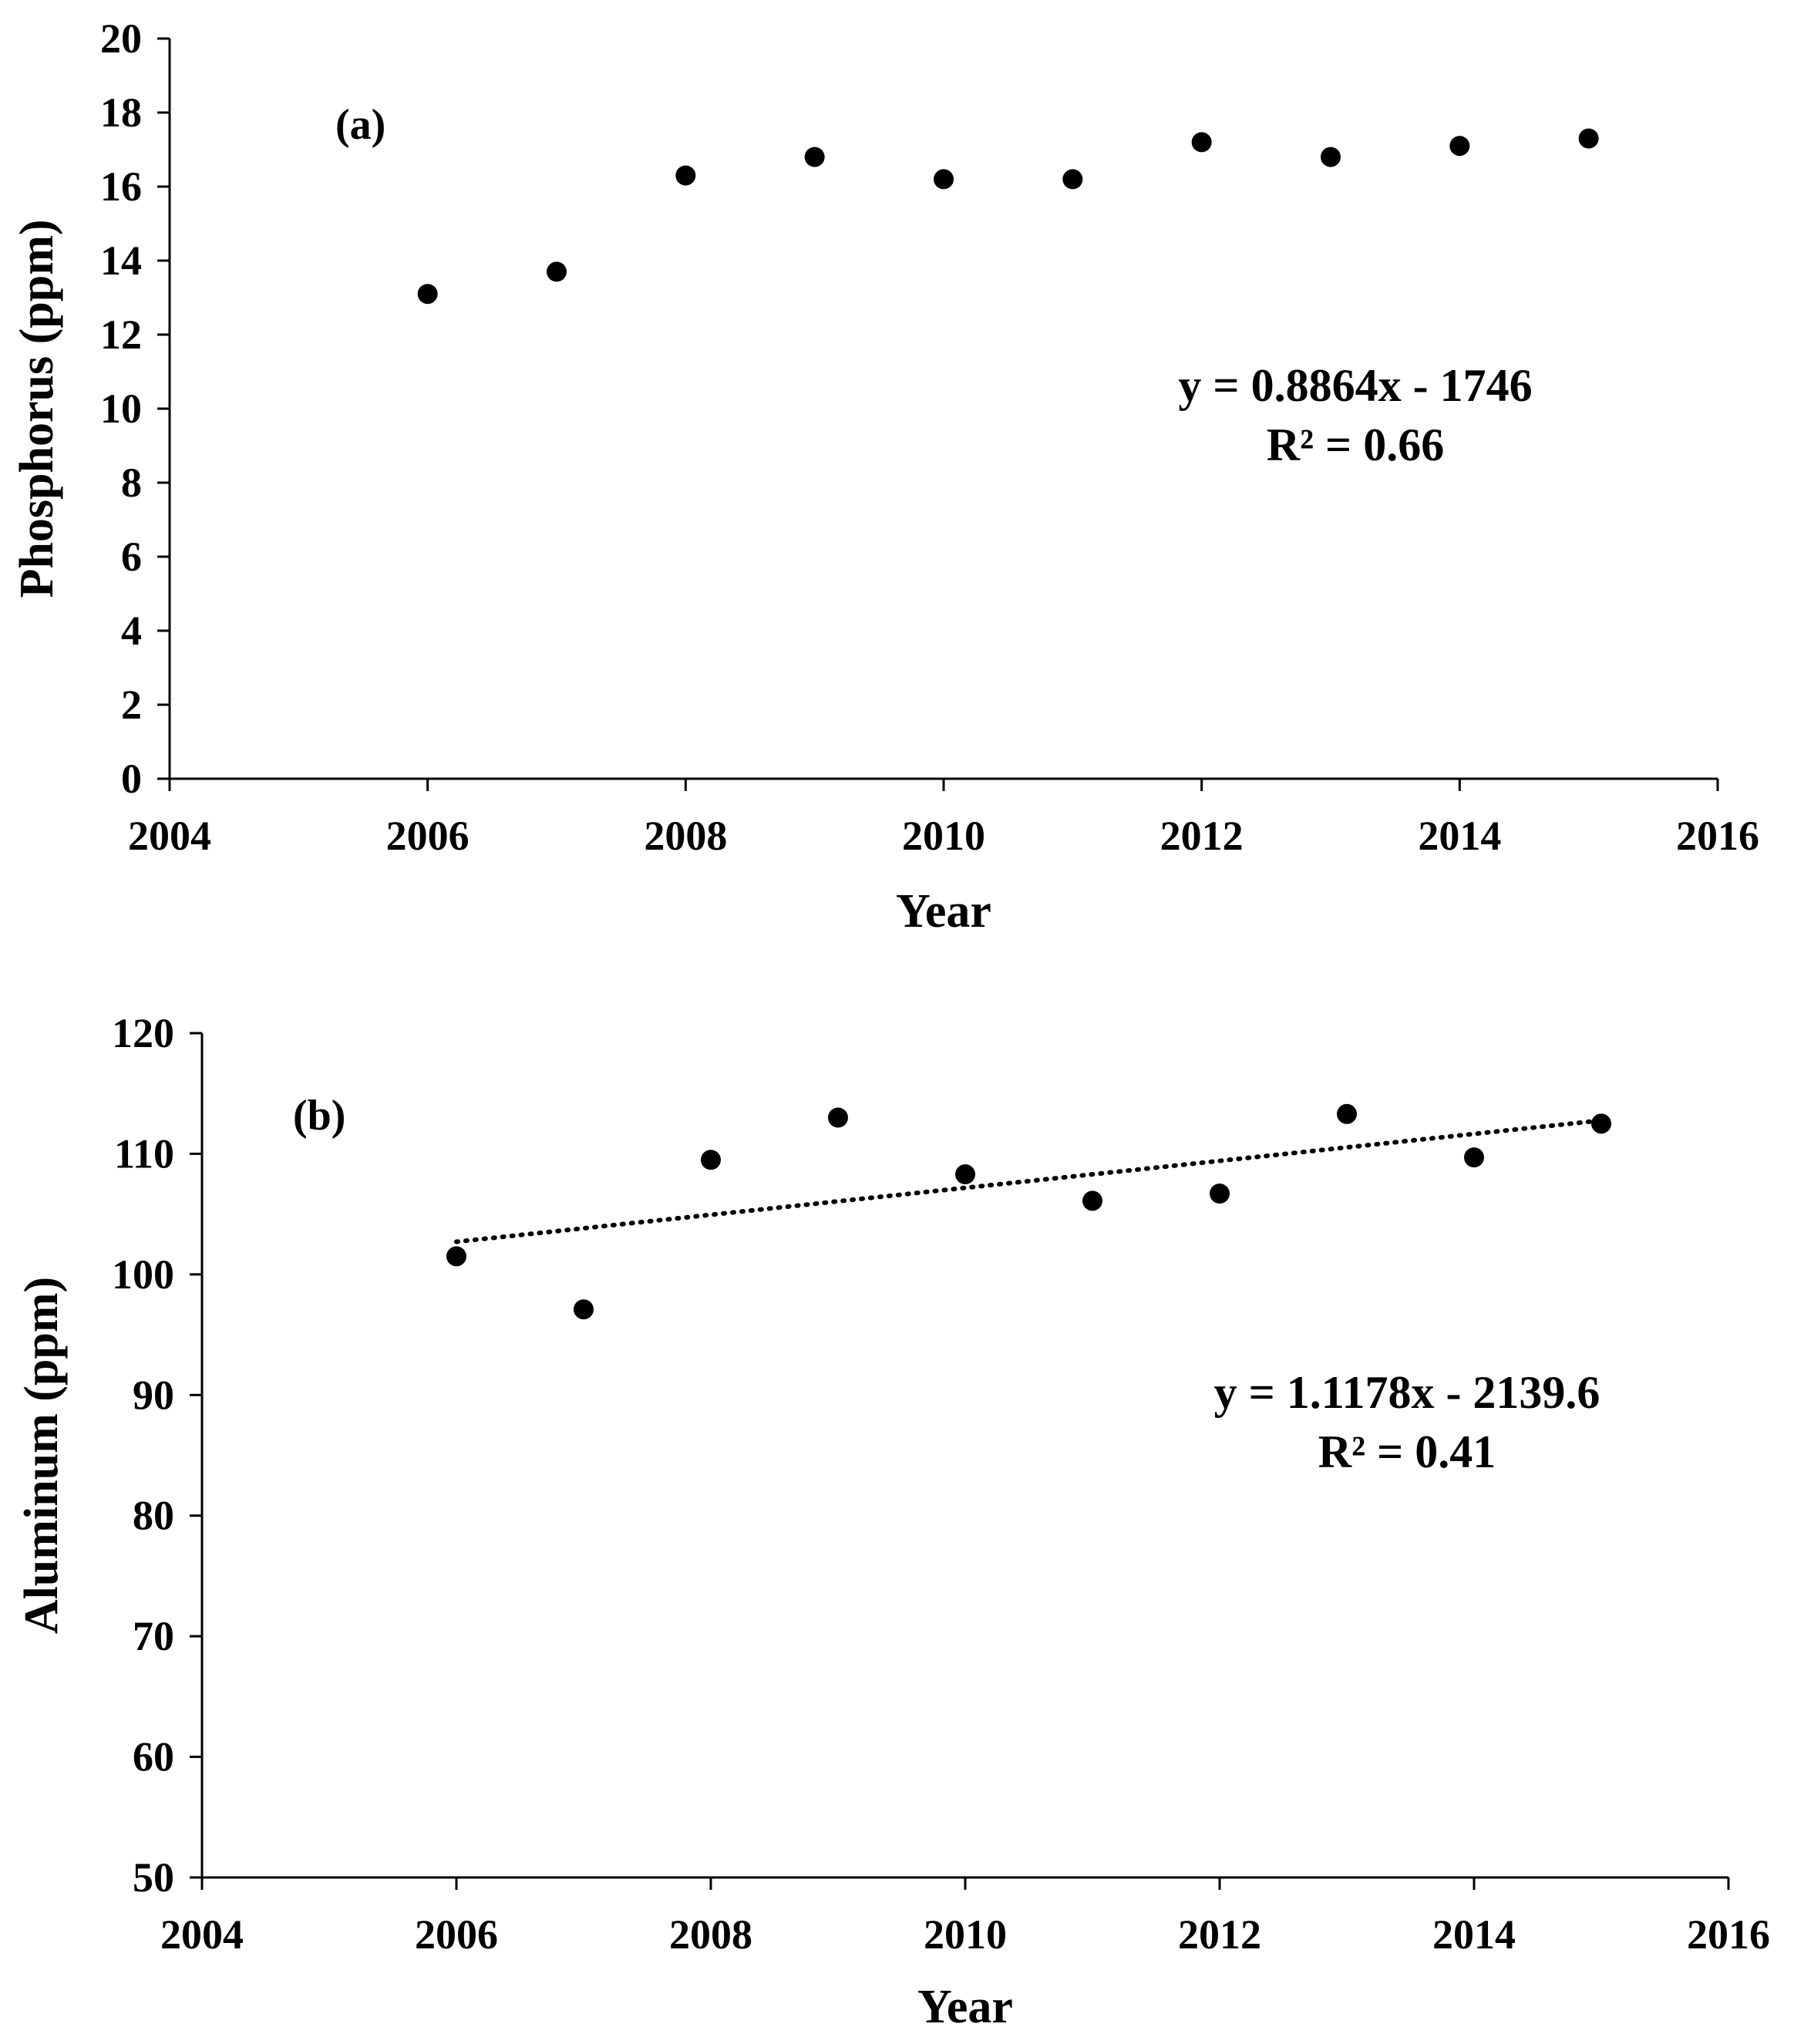  Describe the element at coordinates (143, 1274) in the screenshot. I see `y-tick-label: 100` at that location.